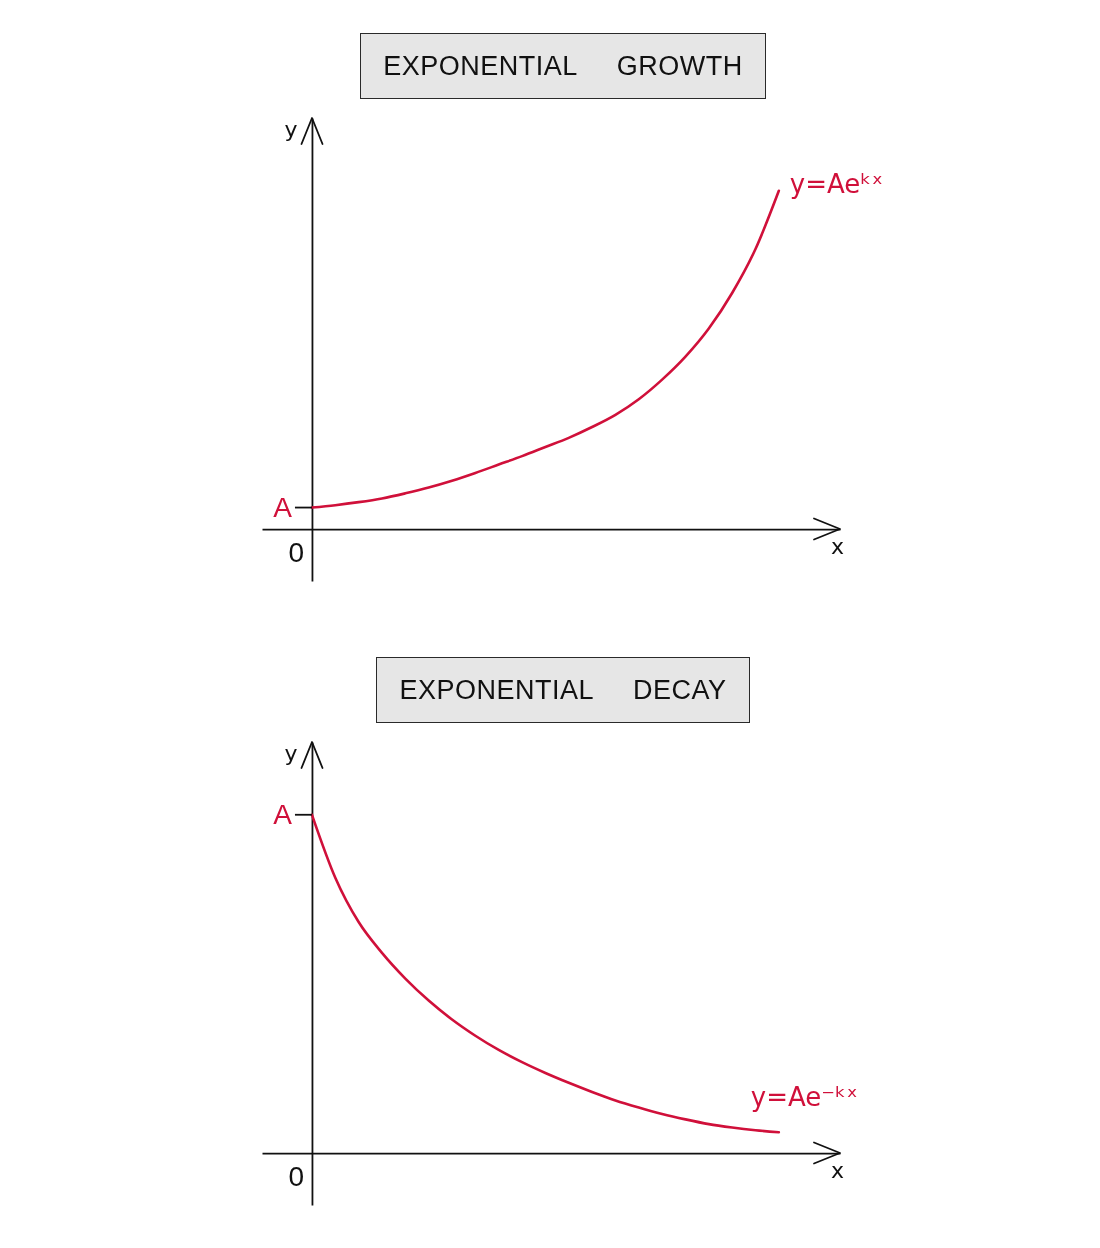 This screenshot has width=1100, height=1248. I want to click on chart-title: EXPONENTIAL DECAY, so click(563, 690).